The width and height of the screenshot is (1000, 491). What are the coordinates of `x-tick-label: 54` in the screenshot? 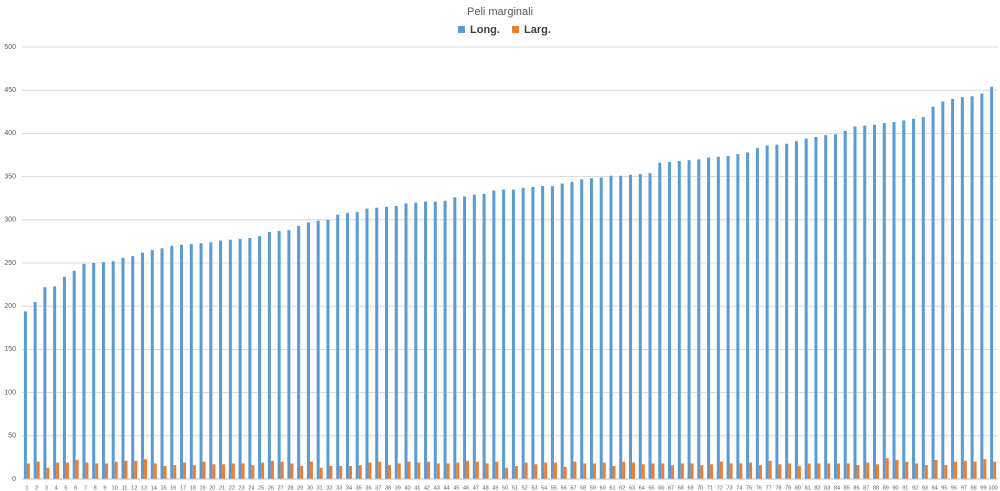 It's located at (544, 488).